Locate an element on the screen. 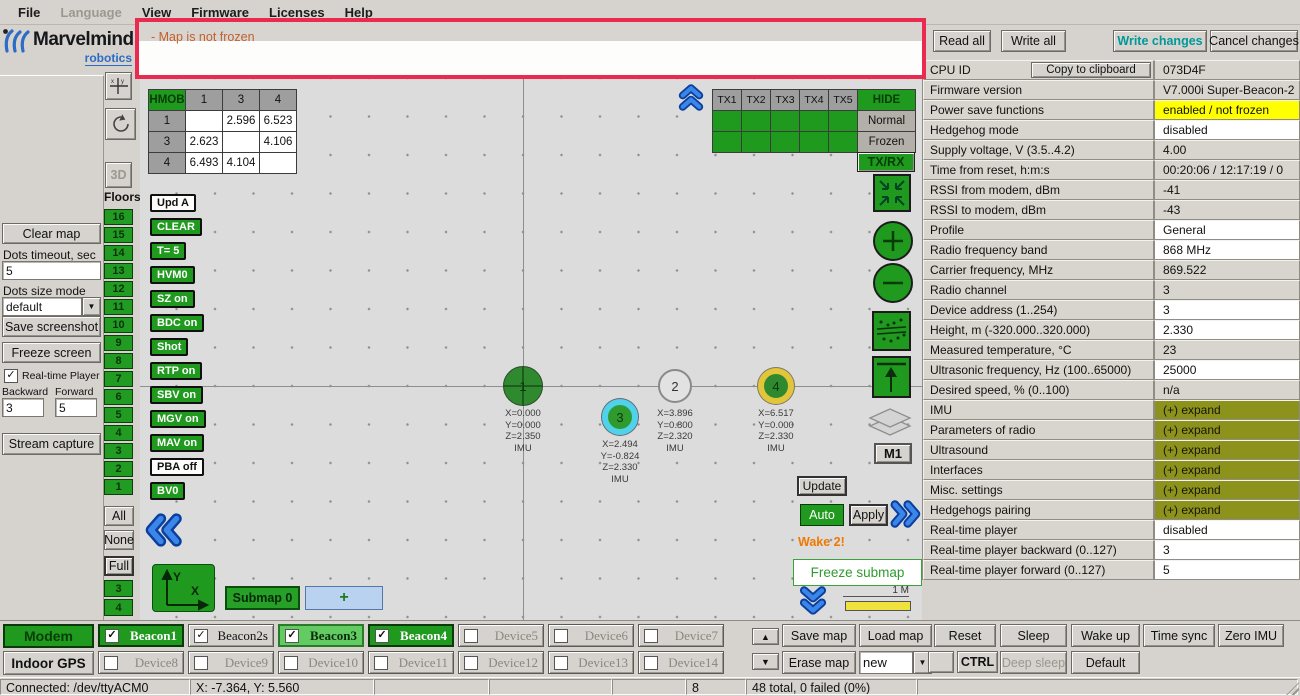 This screenshot has height=696, width=1300. prop-value-20: (+) expand is located at coordinates (1227, 470).